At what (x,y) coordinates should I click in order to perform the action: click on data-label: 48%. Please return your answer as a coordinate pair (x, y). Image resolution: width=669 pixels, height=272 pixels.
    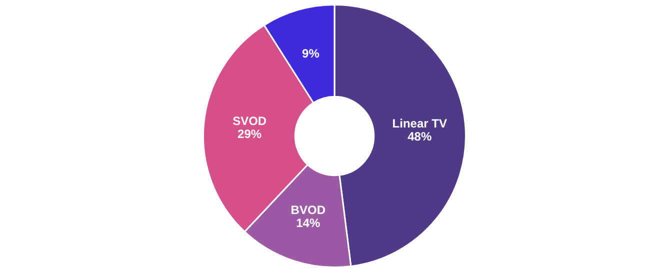
    Looking at the image, I should click on (420, 136).